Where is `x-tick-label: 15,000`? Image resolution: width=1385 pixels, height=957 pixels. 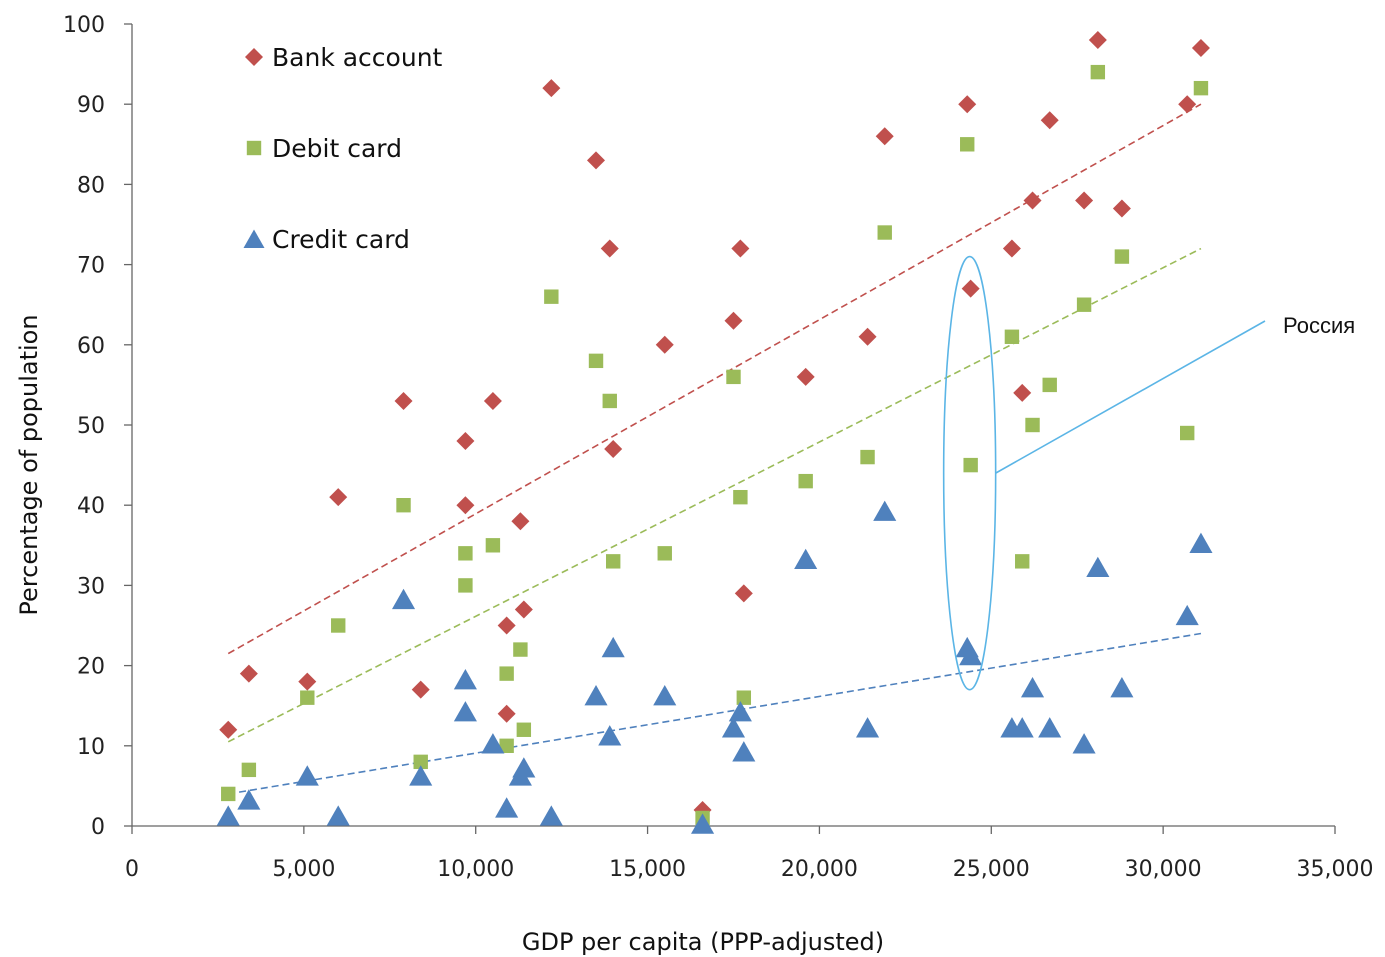
x-tick-label: 15,000 is located at coordinates (647, 869).